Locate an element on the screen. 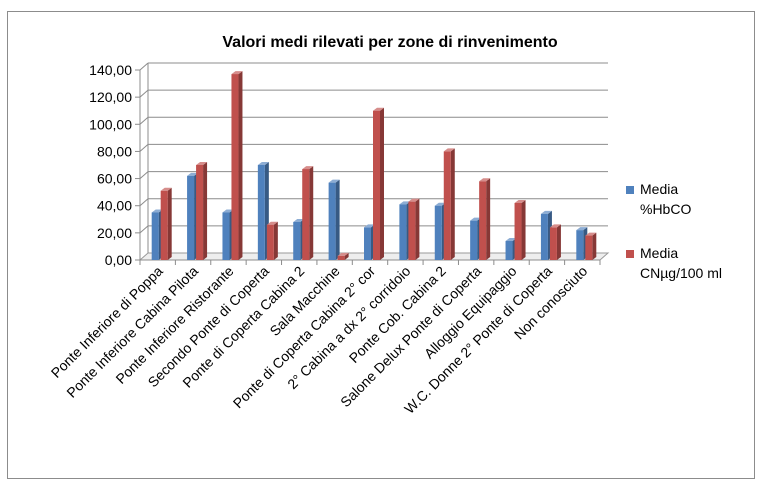 Image resolution: width=765 pixels, height=487 pixels. legend-label: CNµg/100 ml is located at coordinates (681, 273).